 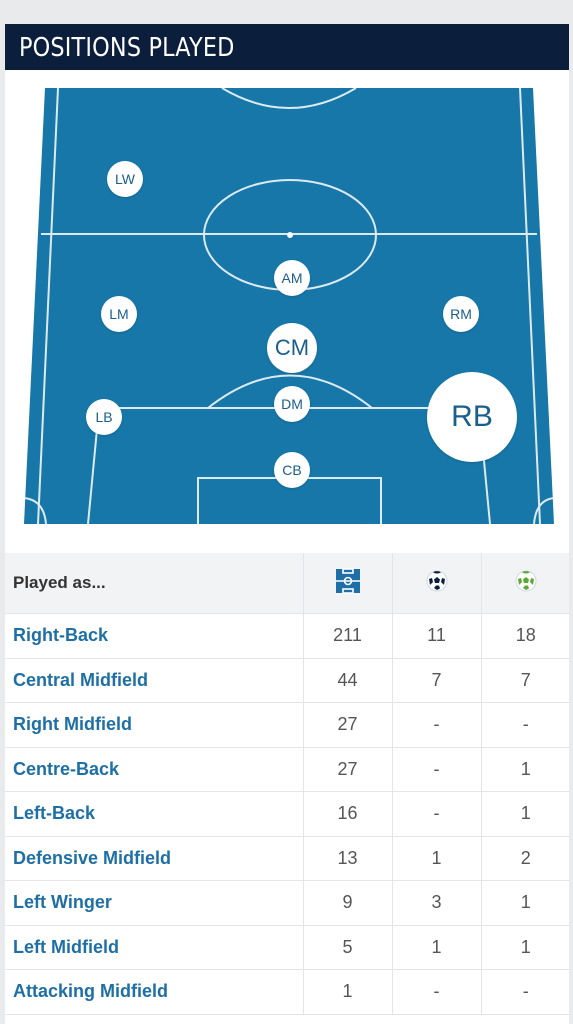 I want to click on position-marker-rb: RB, so click(x=472, y=417).